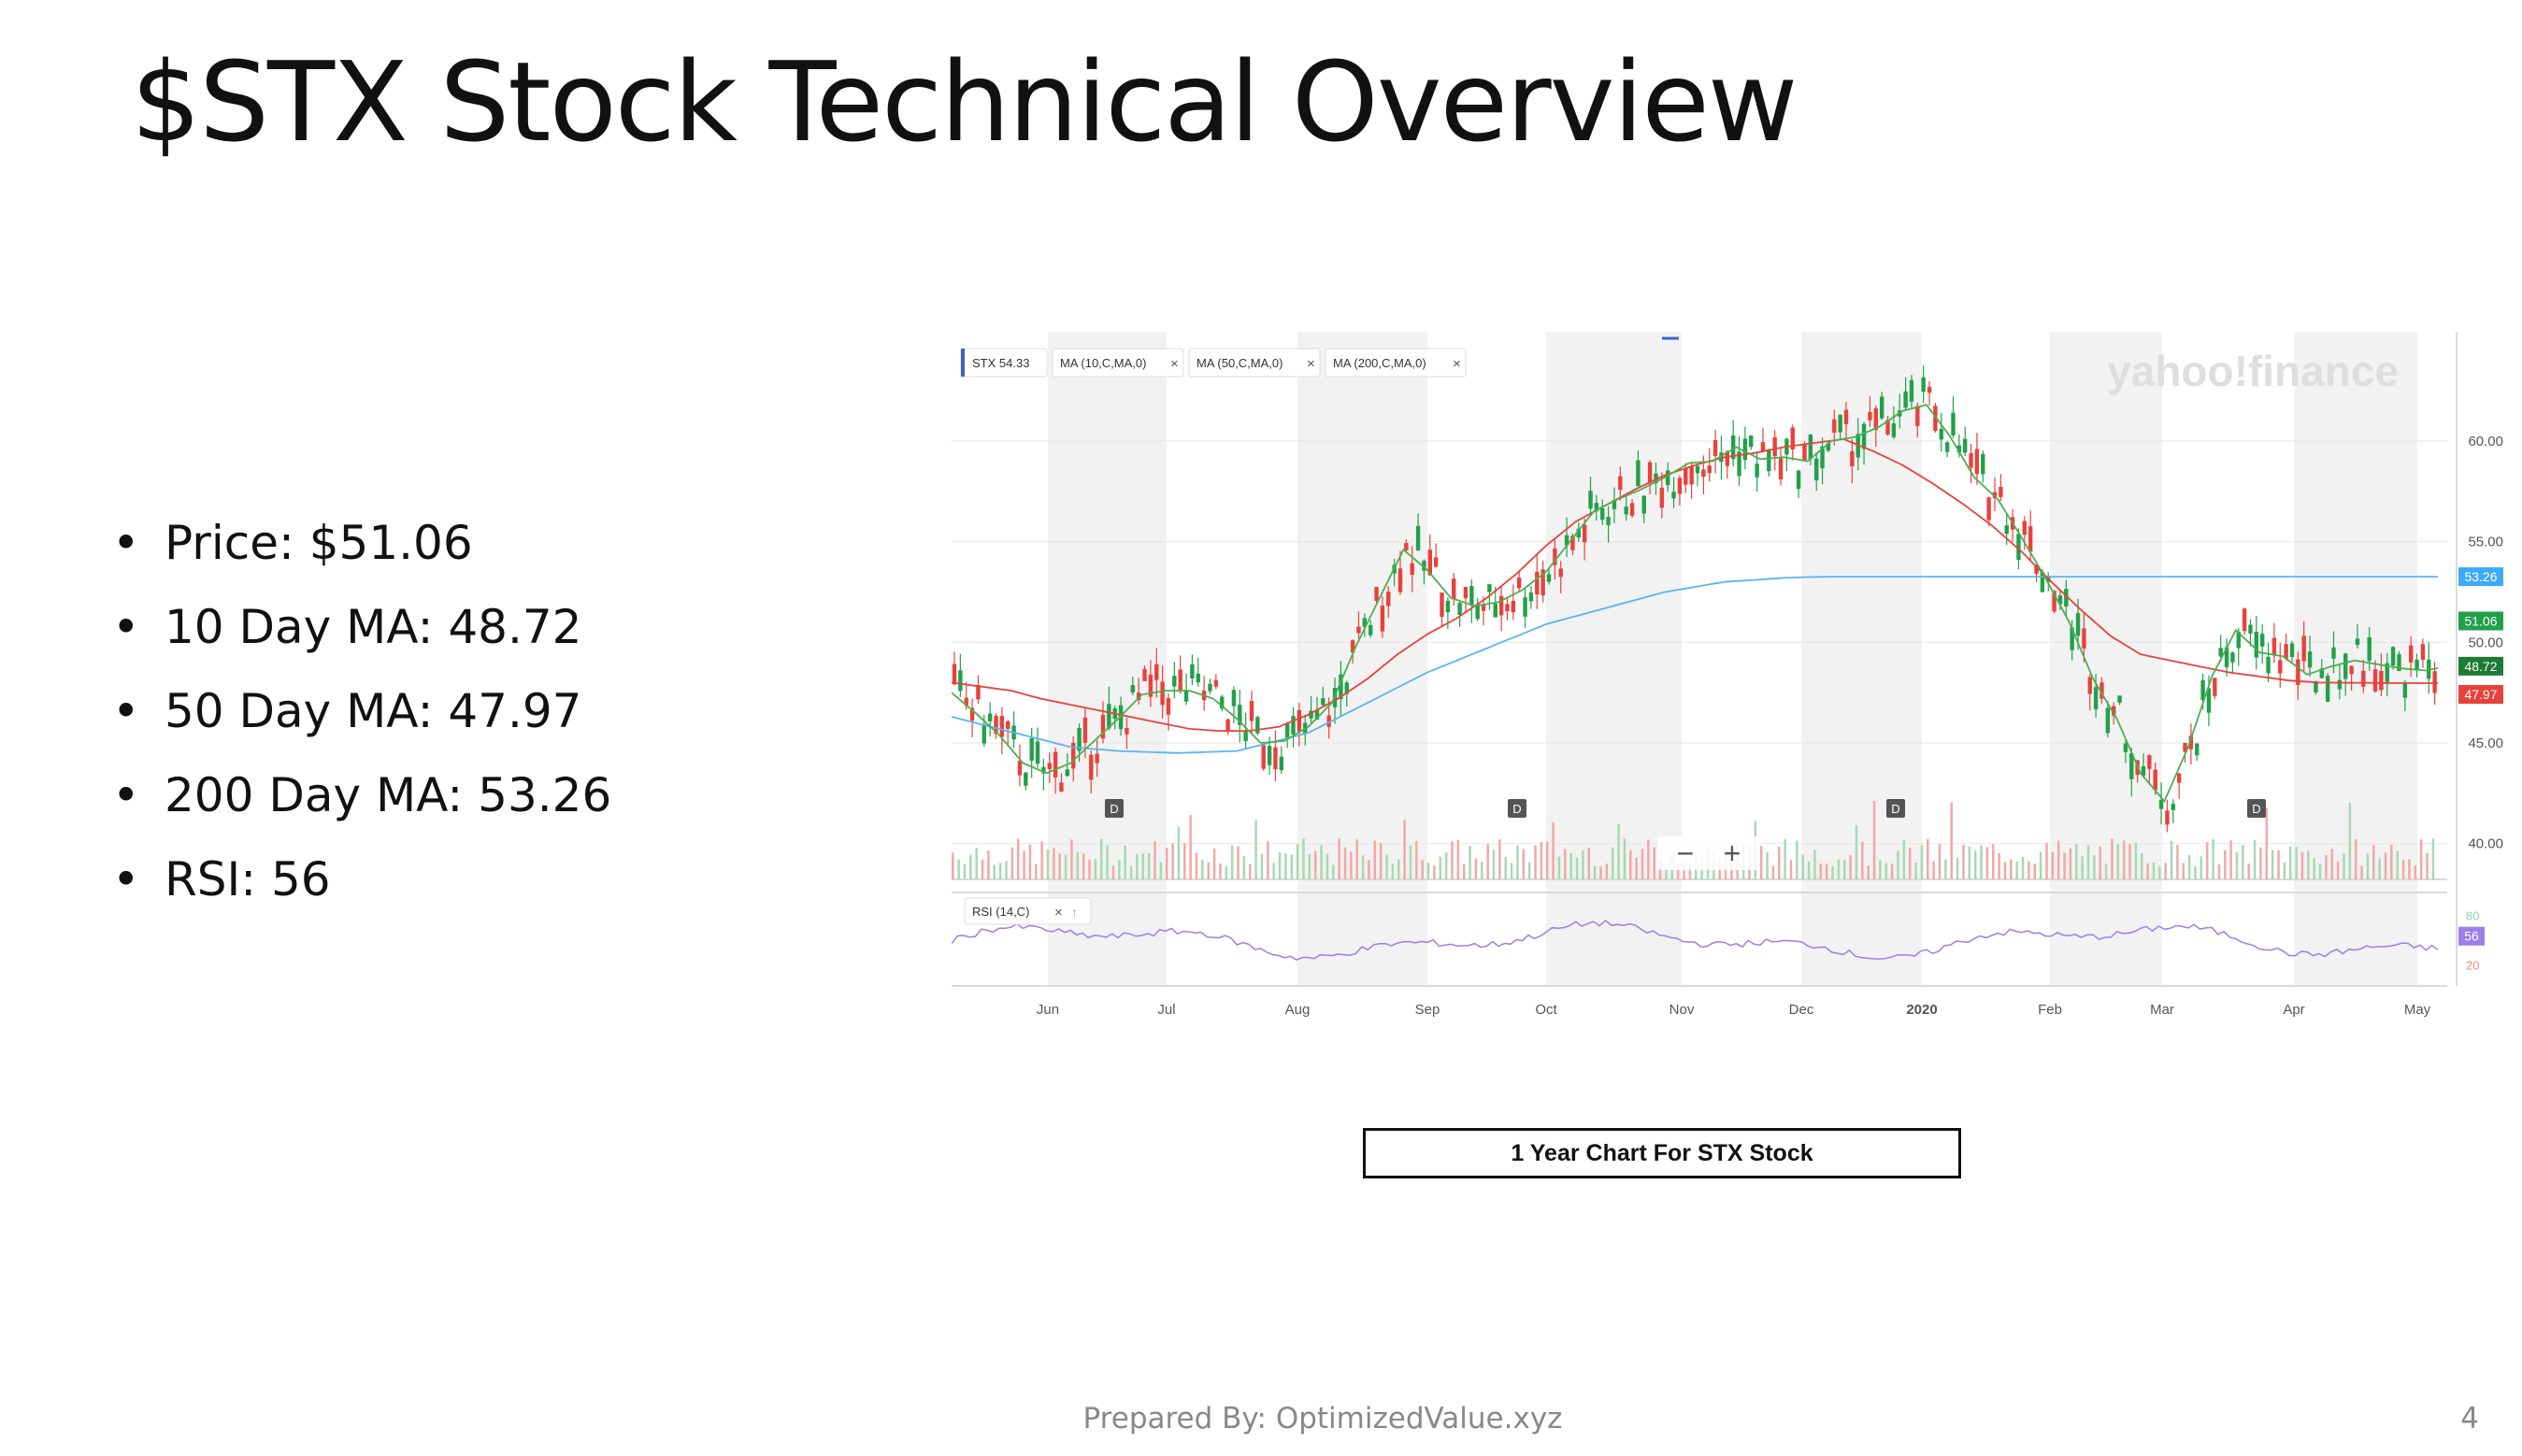 This screenshot has height=1456, width=2522. Describe the element at coordinates (1028, 911) in the screenshot. I see `rsi-legend: RSI (14,C) × ↑` at that location.